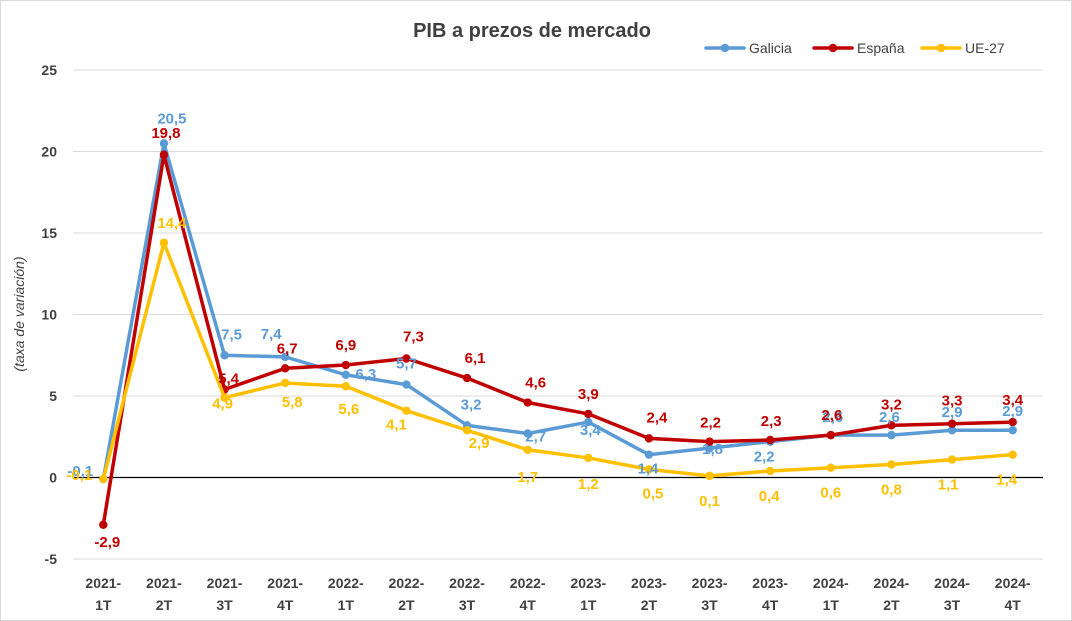 The width and height of the screenshot is (1072, 621). Describe the element at coordinates (764, 457) in the screenshot. I see `data-label-galicia: 2,2` at that location.